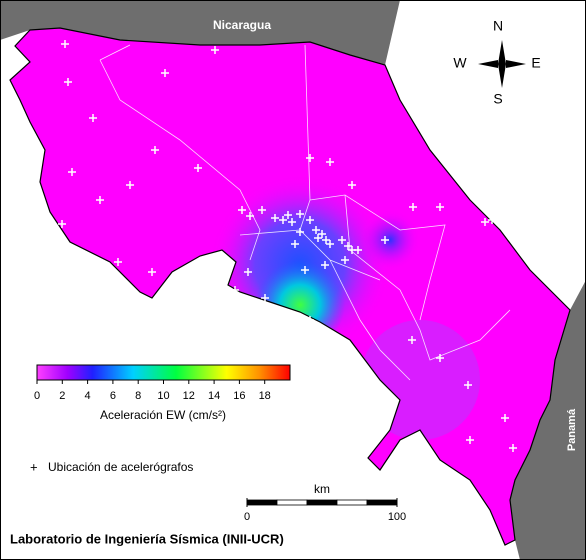 Image resolution: width=586 pixels, height=560 pixels. I want to click on compass-label: E, so click(535, 63).